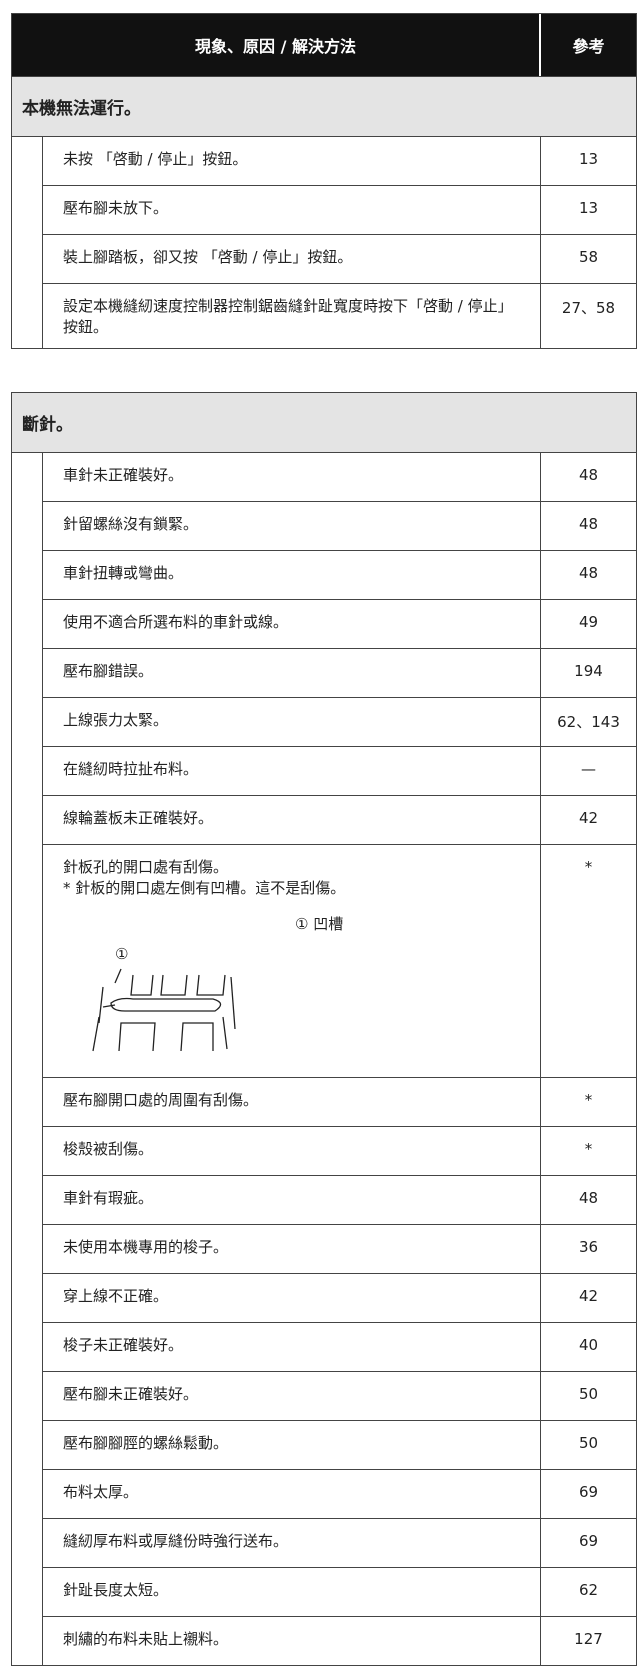 The image size is (638, 1679). Describe the element at coordinates (176, 622) in the screenshot. I see `cause-text: 使用不適合所選布料的車針或線。` at that location.